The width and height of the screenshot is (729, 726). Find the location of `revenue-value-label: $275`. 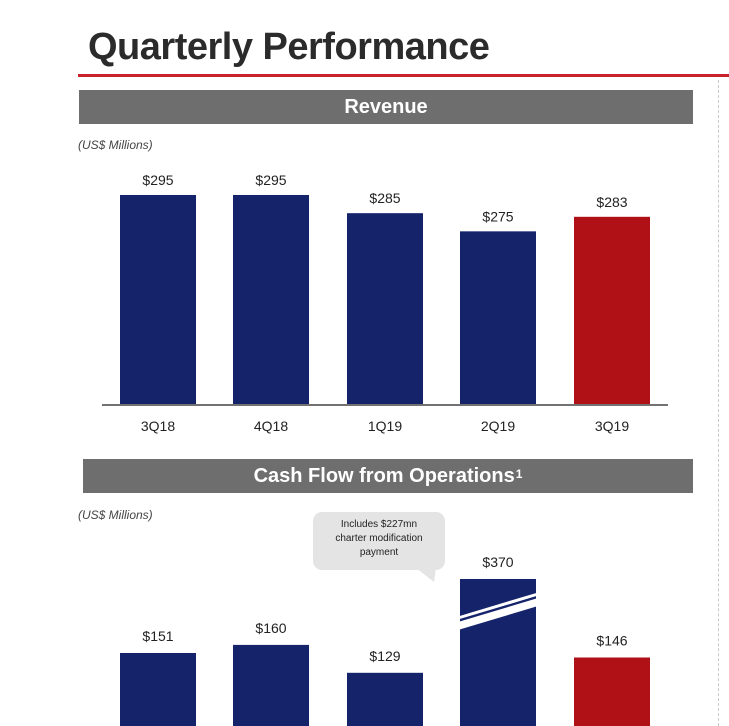

revenue-value-label: $275 is located at coordinates (497, 216).